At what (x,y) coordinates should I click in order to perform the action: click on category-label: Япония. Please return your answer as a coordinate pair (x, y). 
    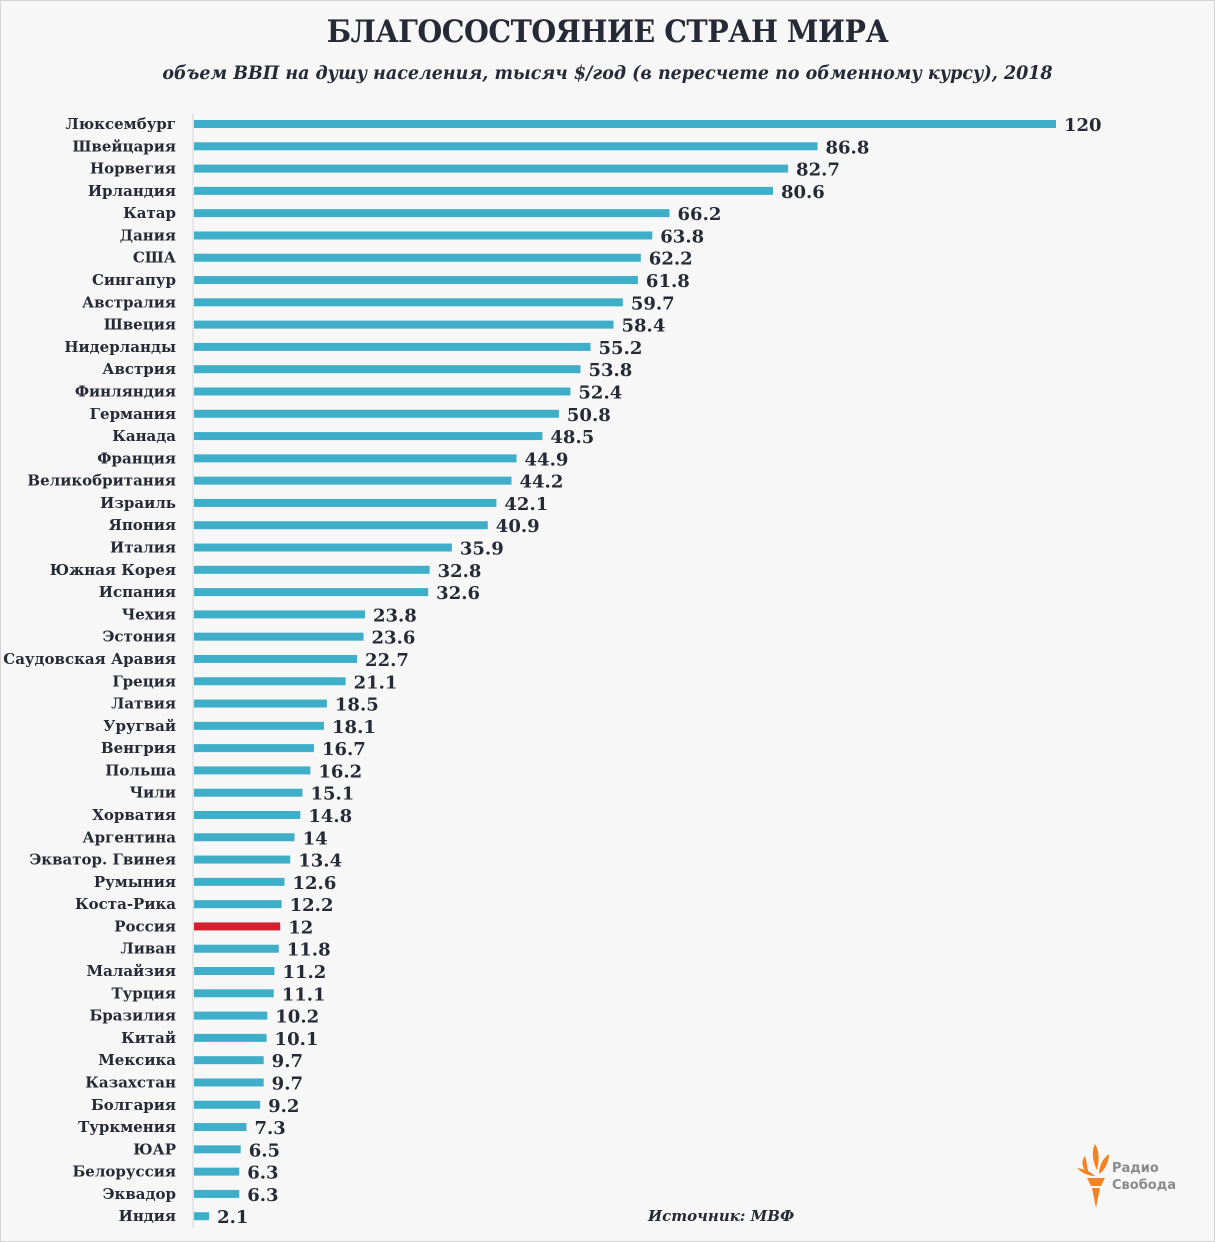
    Looking at the image, I should click on (142, 525).